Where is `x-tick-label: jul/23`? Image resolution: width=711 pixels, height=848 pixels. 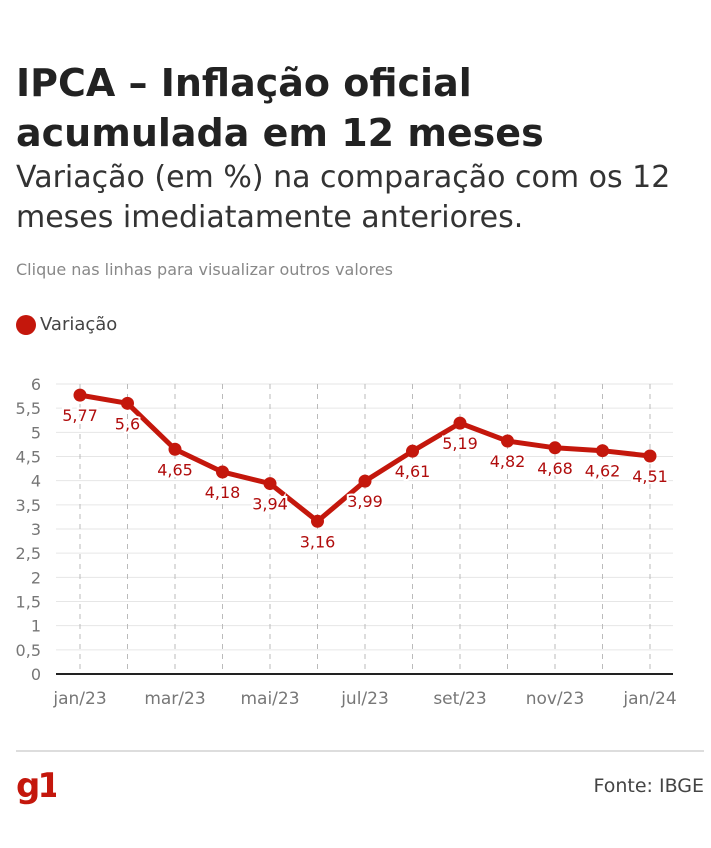 x-tick-label: jul/23 is located at coordinates (364, 699).